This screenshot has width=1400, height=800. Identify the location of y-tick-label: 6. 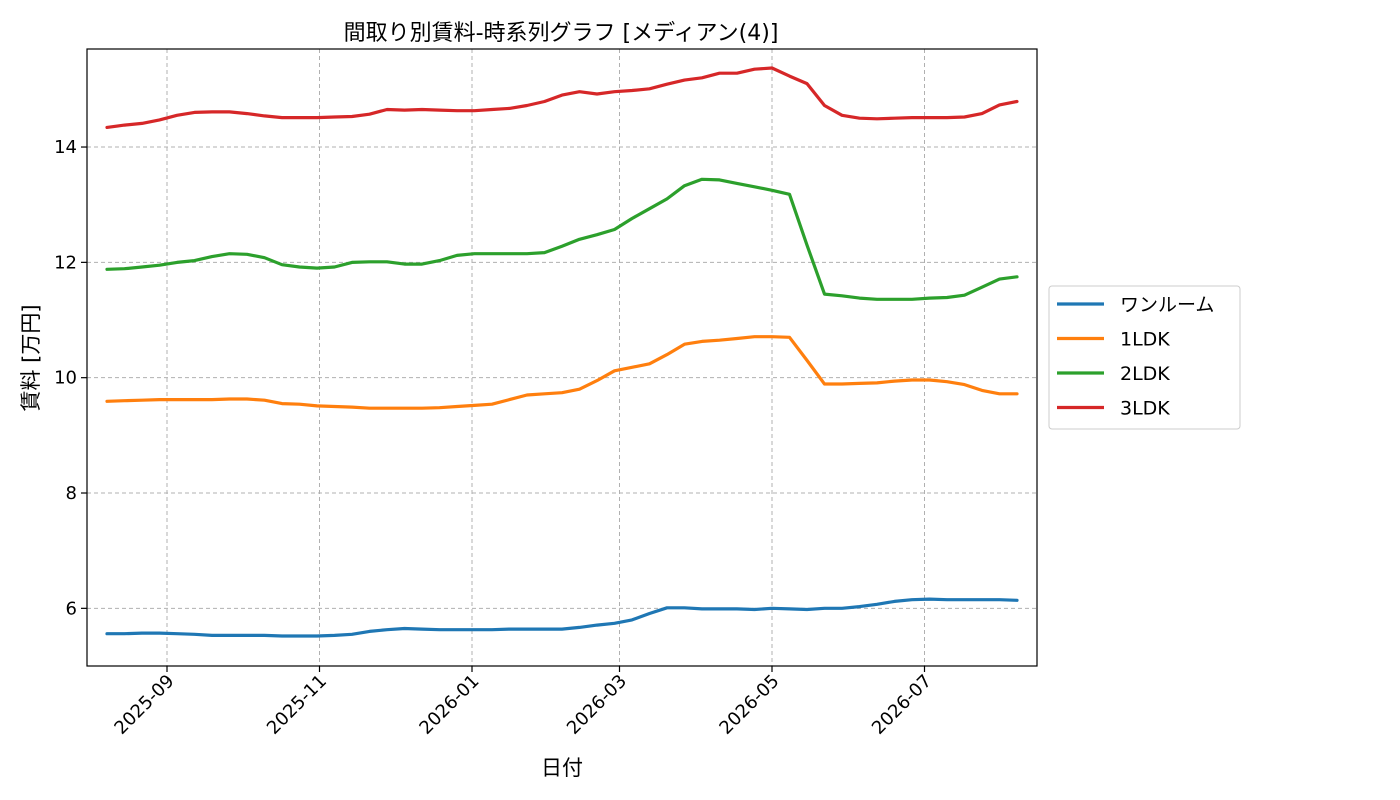
(71, 608).